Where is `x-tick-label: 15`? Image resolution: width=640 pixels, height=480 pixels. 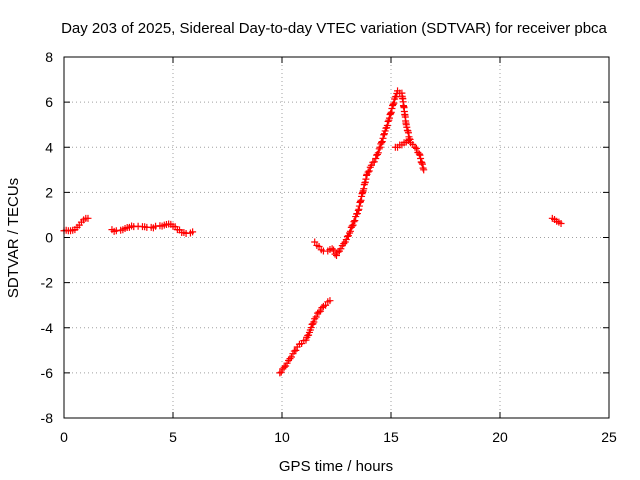 x-tick-label: 15 is located at coordinates (391, 437).